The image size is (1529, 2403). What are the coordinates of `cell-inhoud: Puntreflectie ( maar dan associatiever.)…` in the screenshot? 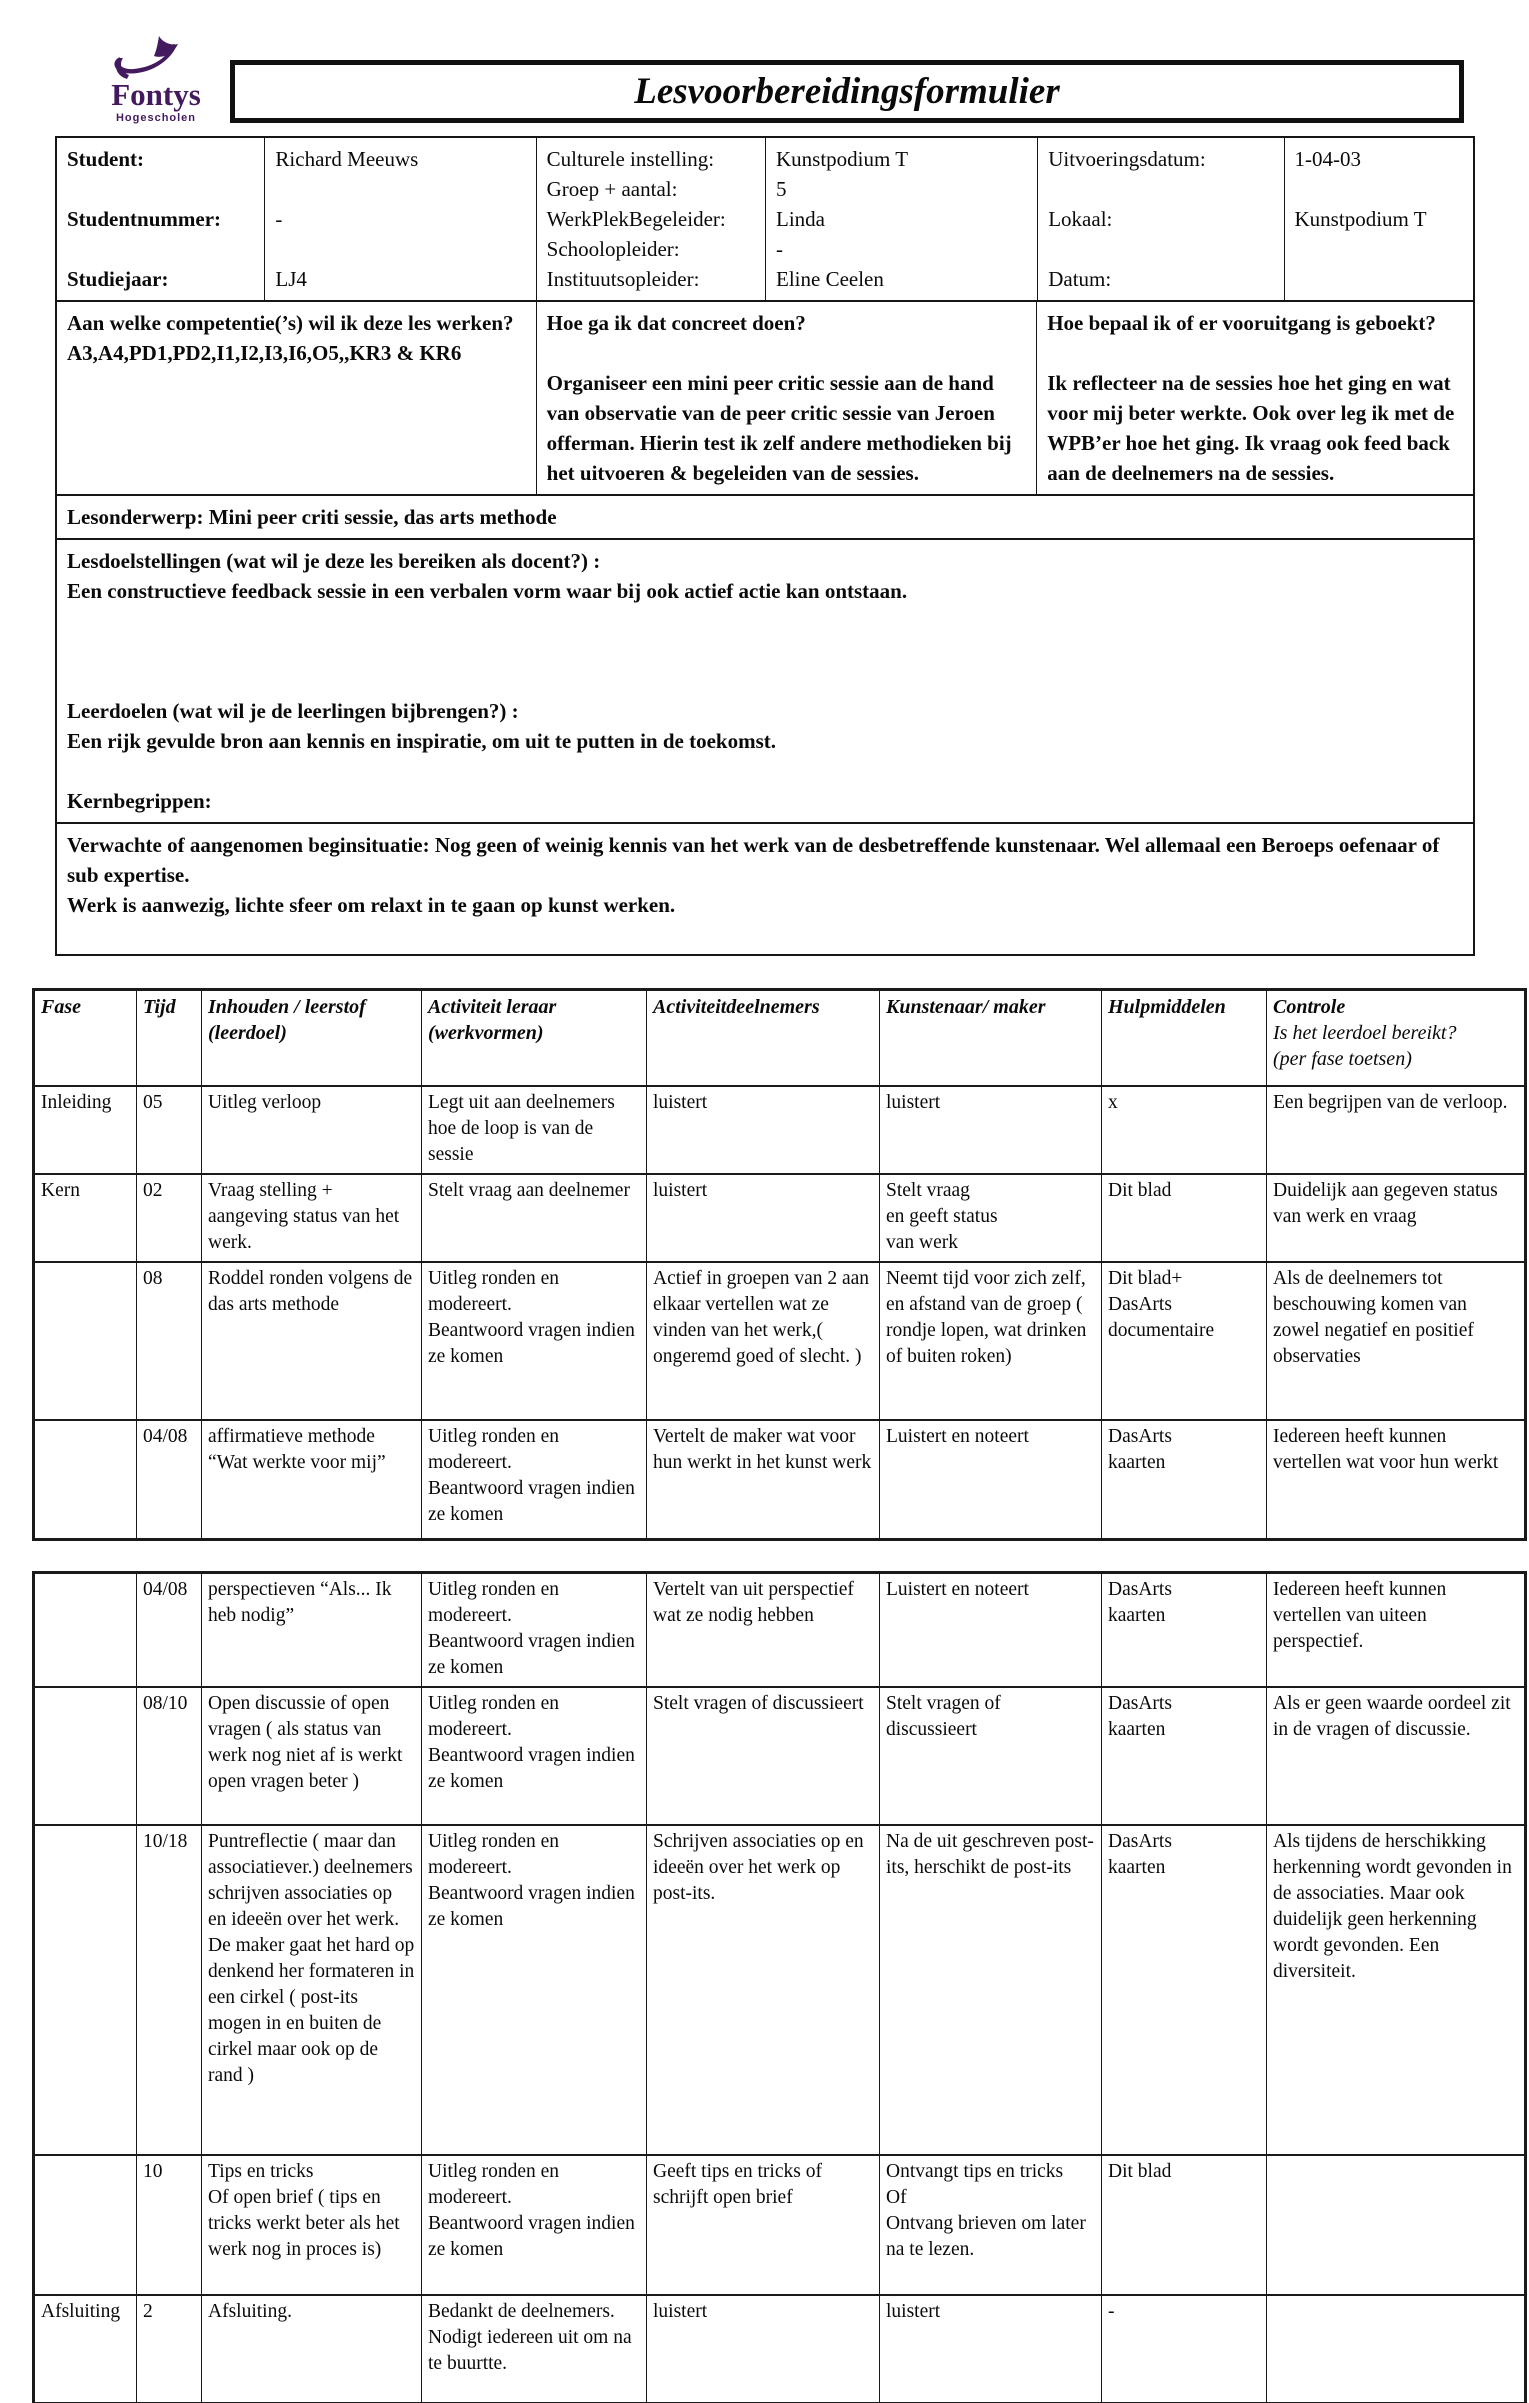 It's located at (311, 1990).